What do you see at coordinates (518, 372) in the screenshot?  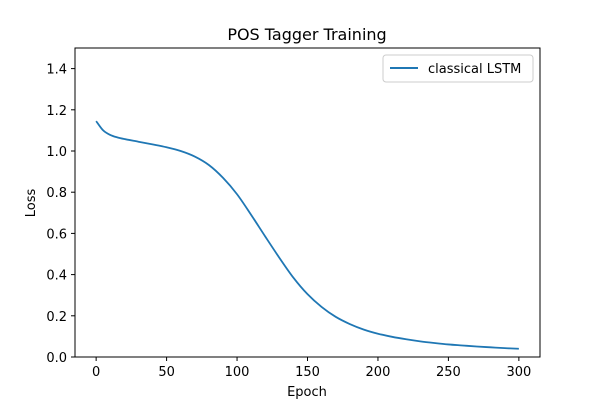 I see `x-tick-label: 300` at bounding box center [518, 372].